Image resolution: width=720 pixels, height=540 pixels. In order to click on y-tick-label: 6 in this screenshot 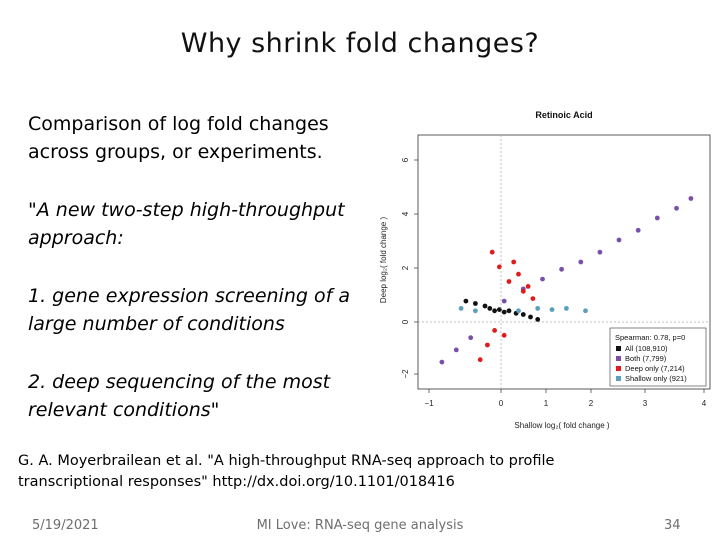, I will do `click(405, 159)`.